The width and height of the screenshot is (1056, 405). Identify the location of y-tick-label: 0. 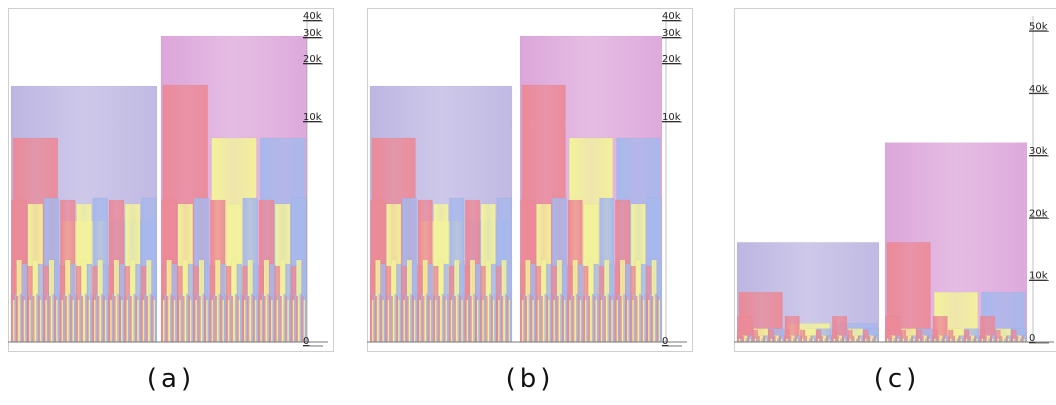
(665, 341).